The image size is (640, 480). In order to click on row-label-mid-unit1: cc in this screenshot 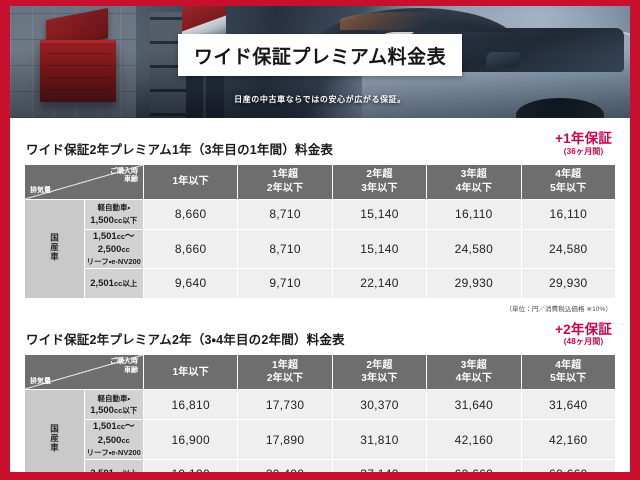, I will do `click(121, 427)`.